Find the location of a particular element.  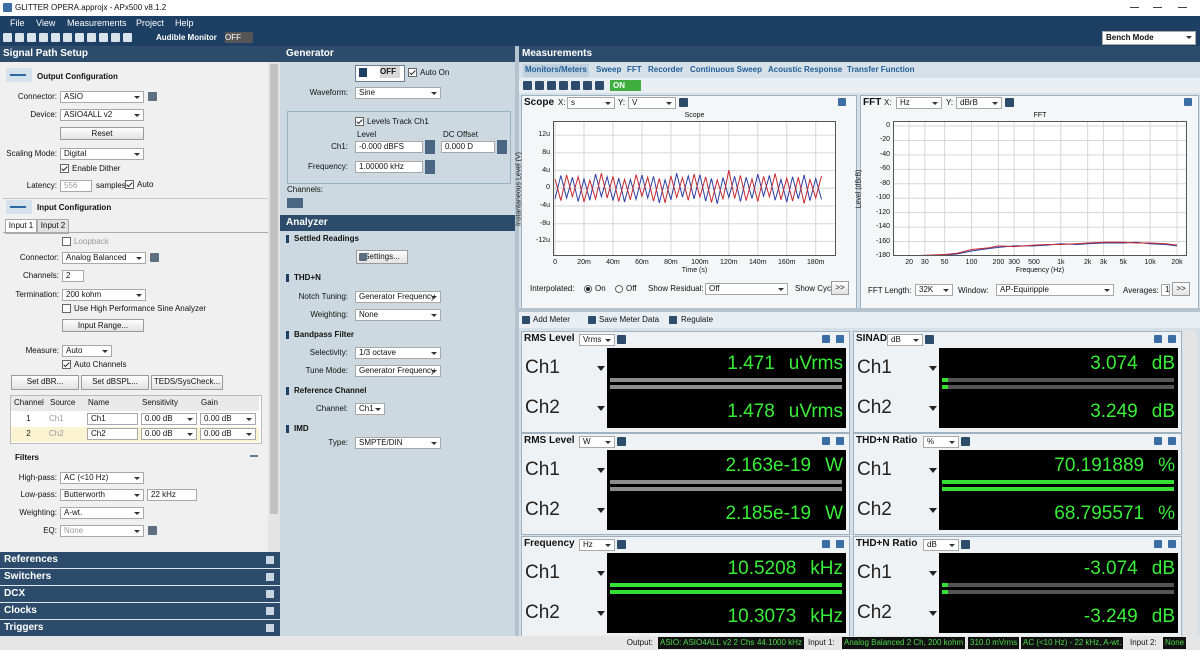

tabs: Continuous Sweep is located at coordinates (726, 69).